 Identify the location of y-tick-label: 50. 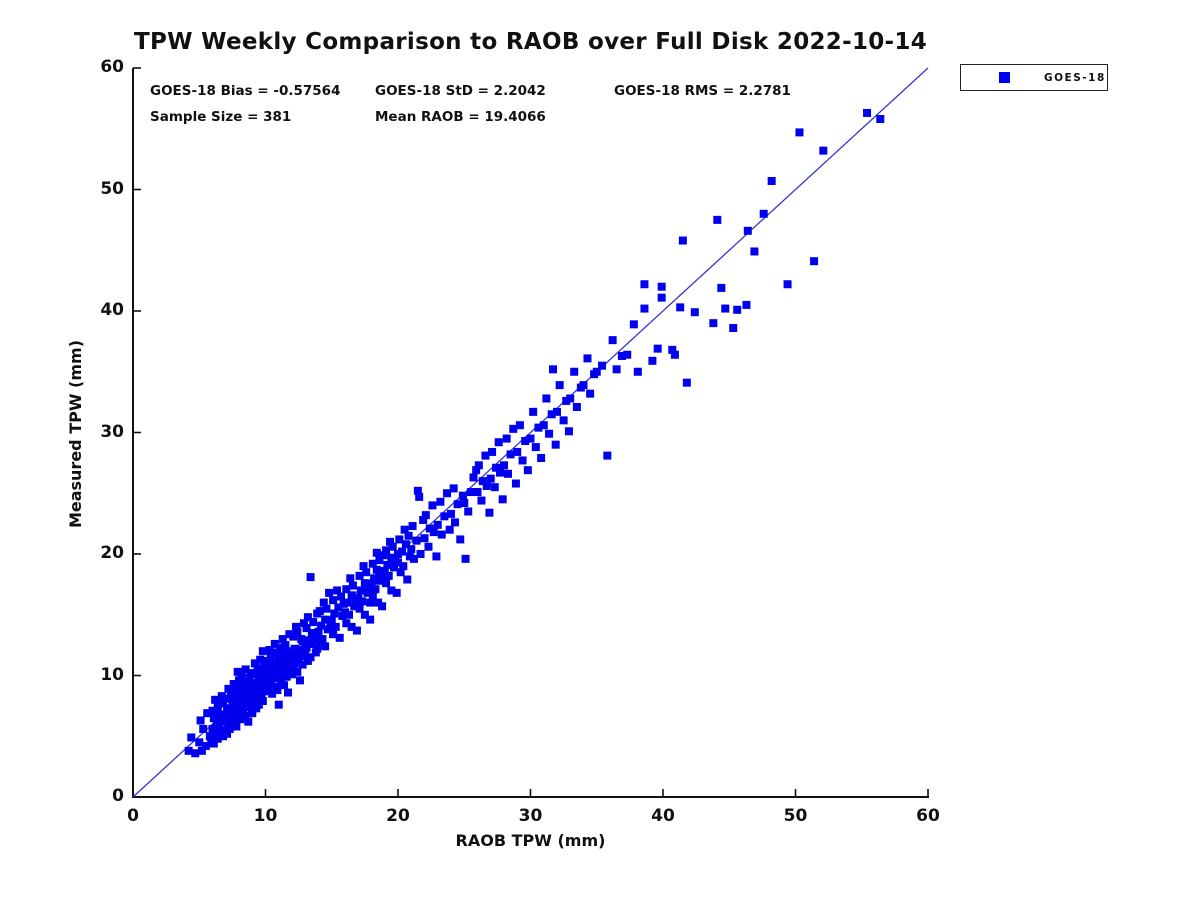
(112, 188).